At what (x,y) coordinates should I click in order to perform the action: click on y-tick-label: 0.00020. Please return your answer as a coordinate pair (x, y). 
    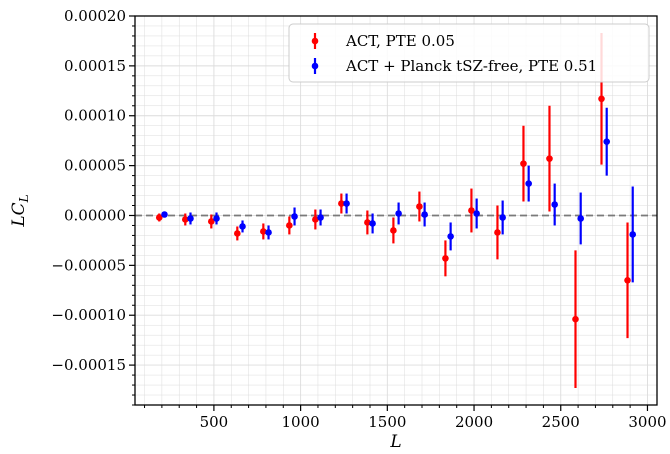
    Looking at the image, I should click on (95, 16).